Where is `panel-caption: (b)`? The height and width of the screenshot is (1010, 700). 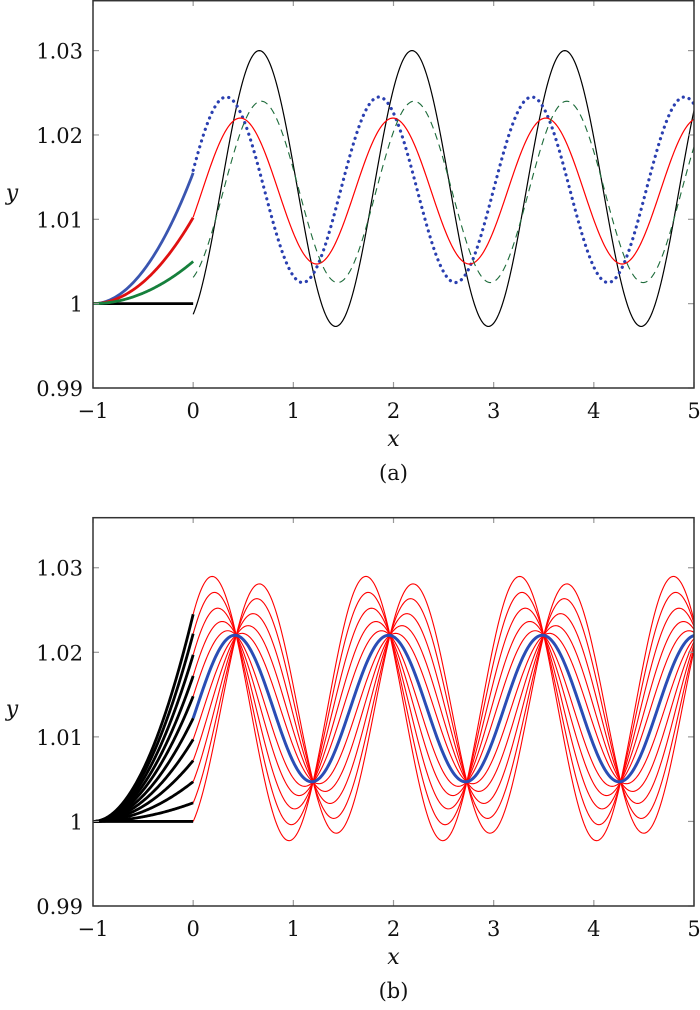
panel-caption: (b) is located at coordinates (394, 991).